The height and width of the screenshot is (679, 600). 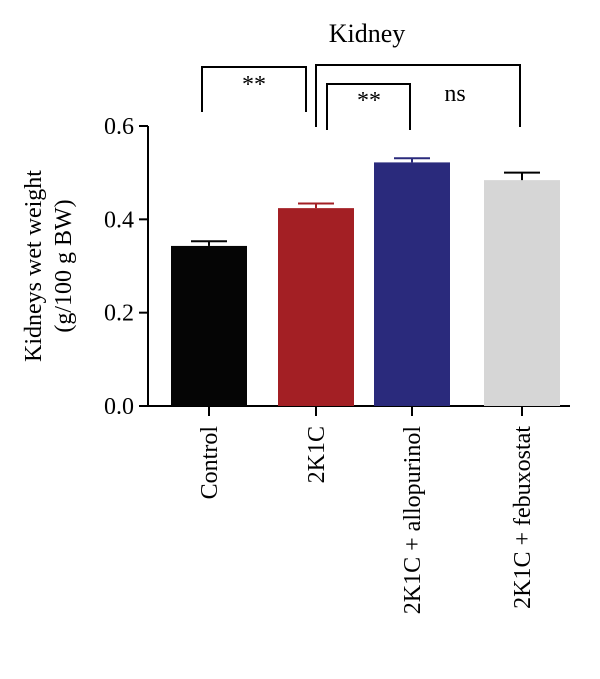 I want to click on significance-brackets: ** ** ns, so click(x=361, y=97).